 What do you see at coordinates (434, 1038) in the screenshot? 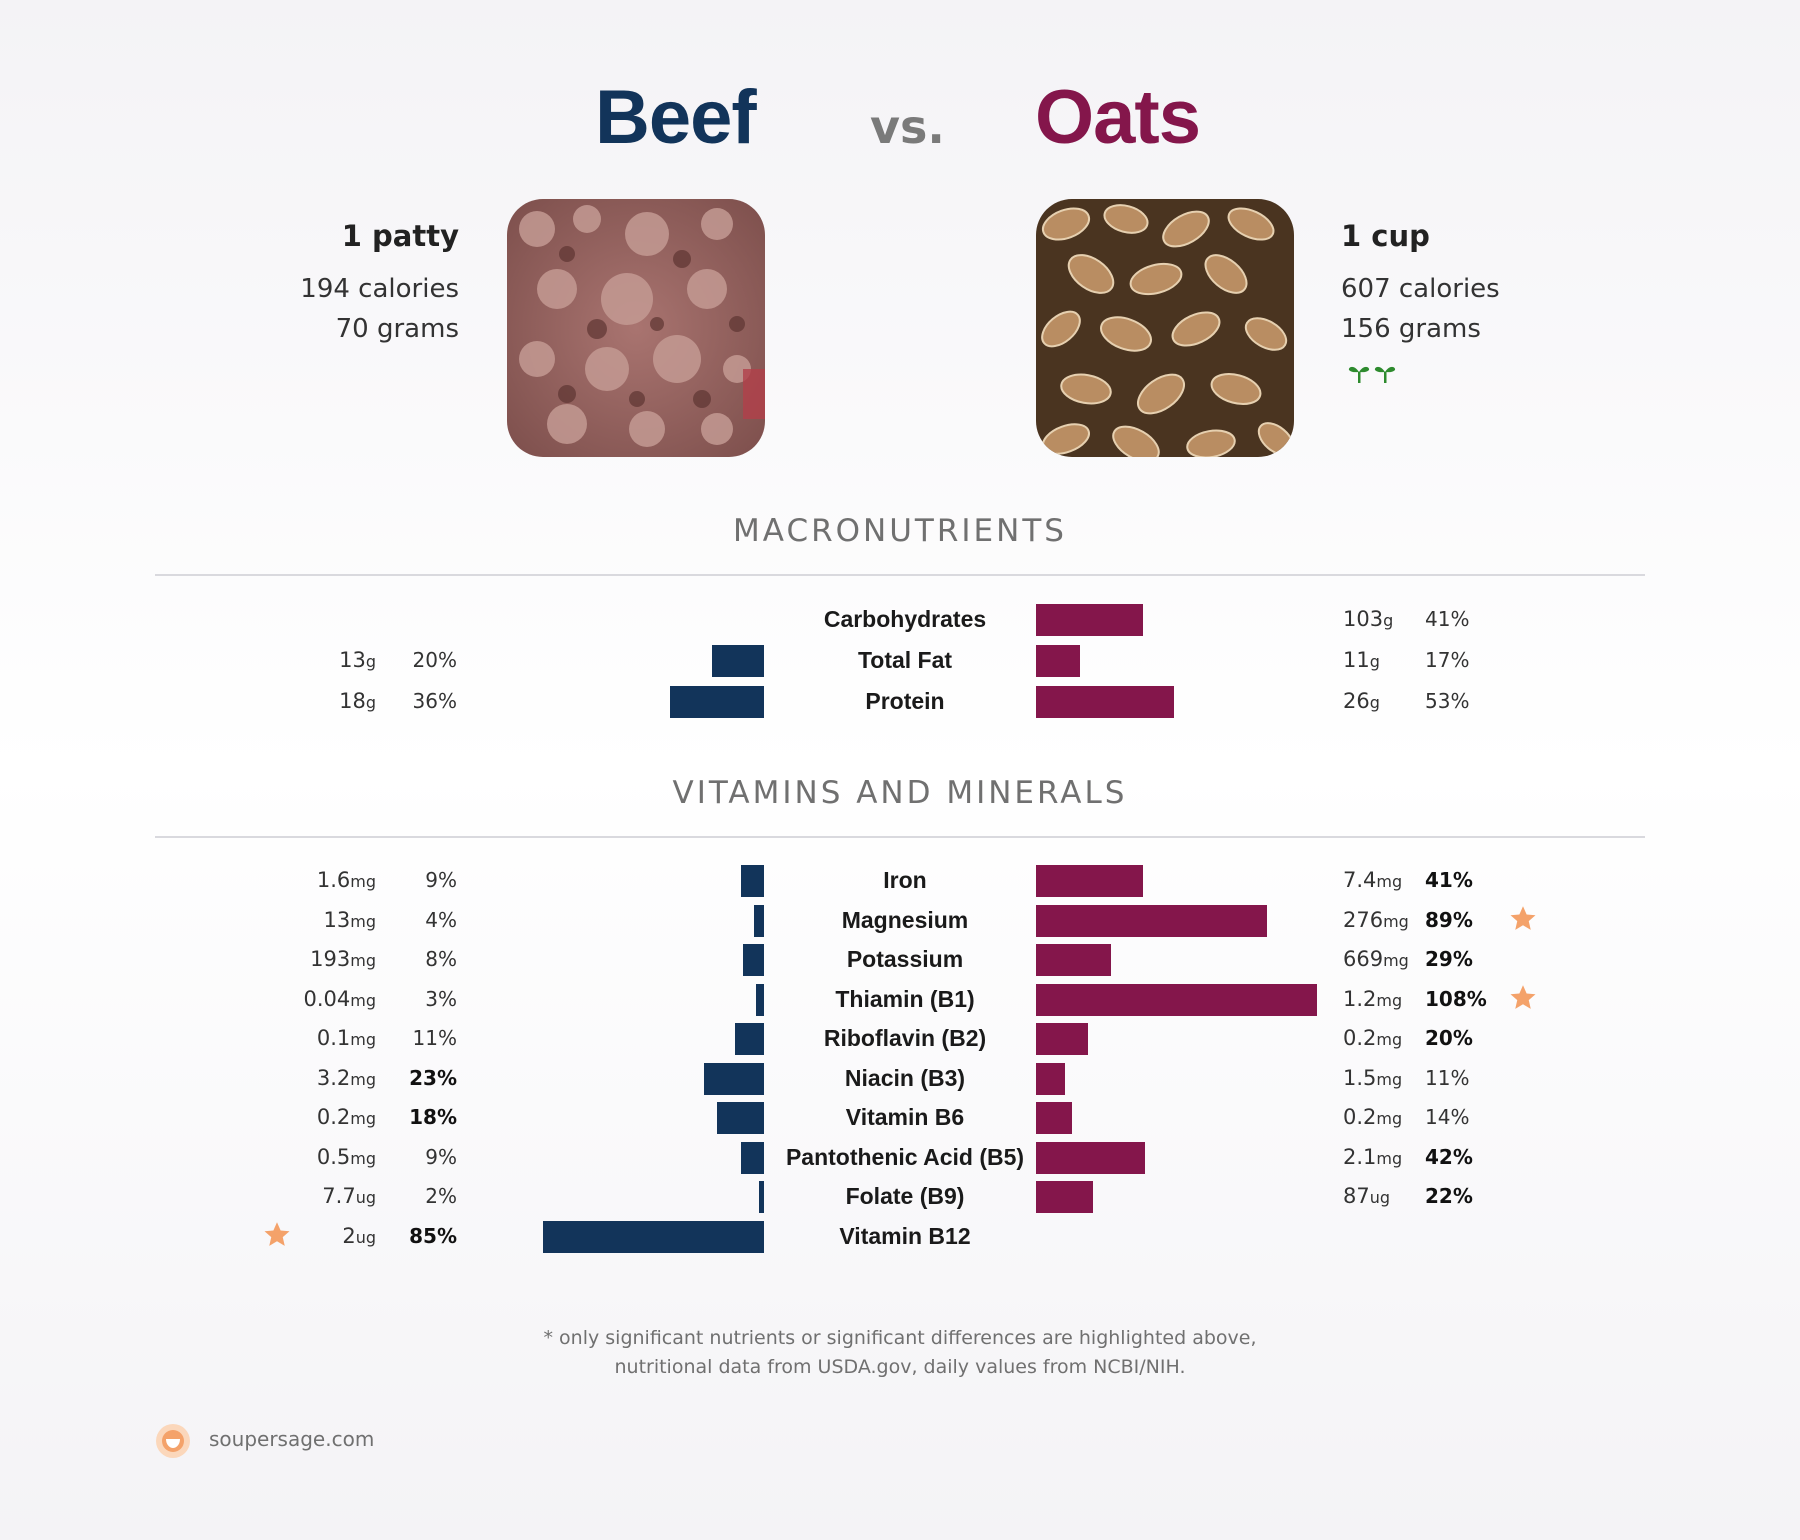
I see `beef-percent: 11%` at bounding box center [434, 1038].